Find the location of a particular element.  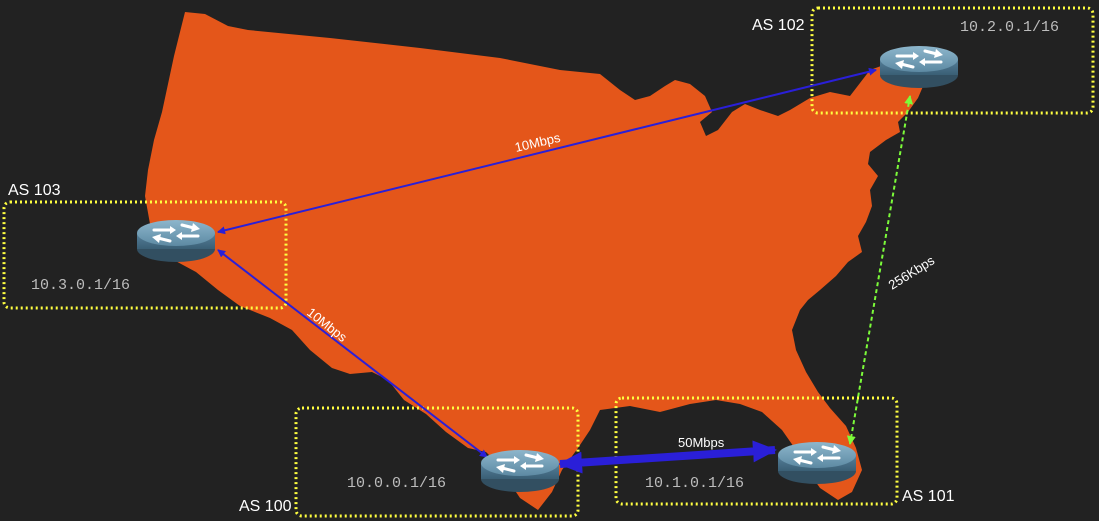

as-102-subnet: 10.2.0.1/16 is located at coordinates (1009, 27).